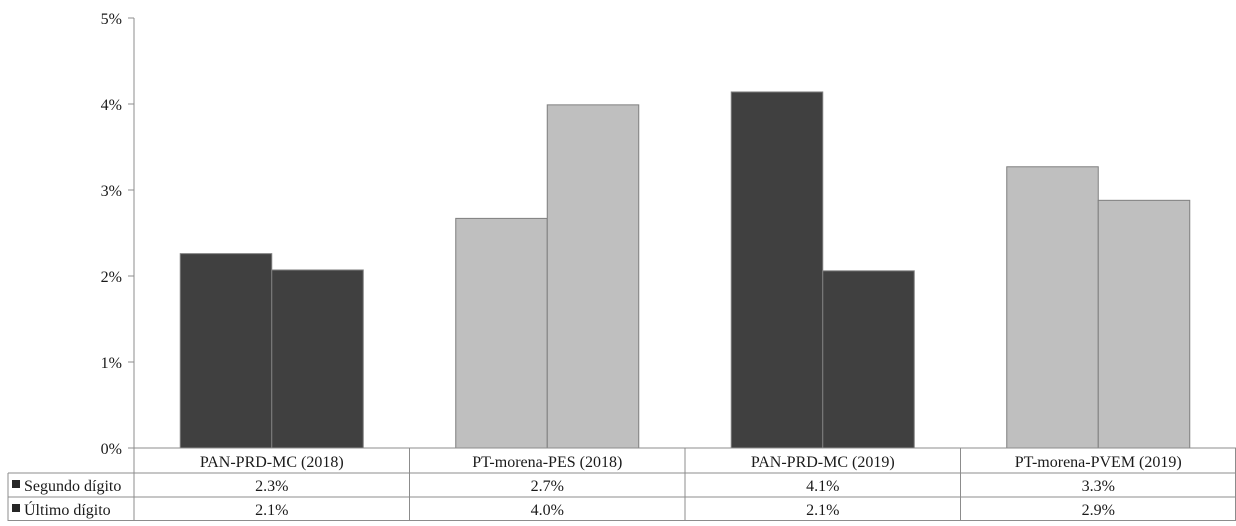  Describe the element at coordinates (547, 462) in the screenshot. I see `category-label: PT-morena-PES (2018)` at that location.